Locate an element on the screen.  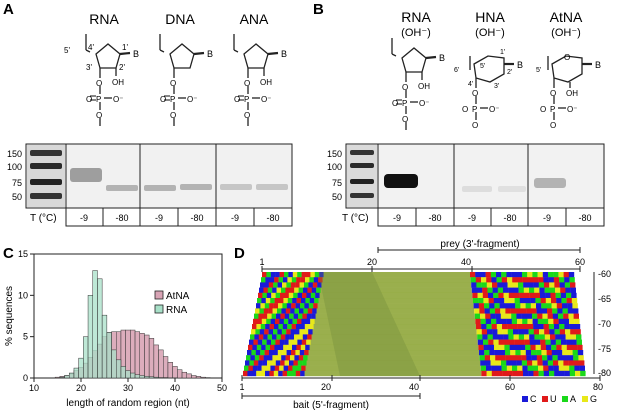
legend-label-a: A is located at coordinates (573, 399).